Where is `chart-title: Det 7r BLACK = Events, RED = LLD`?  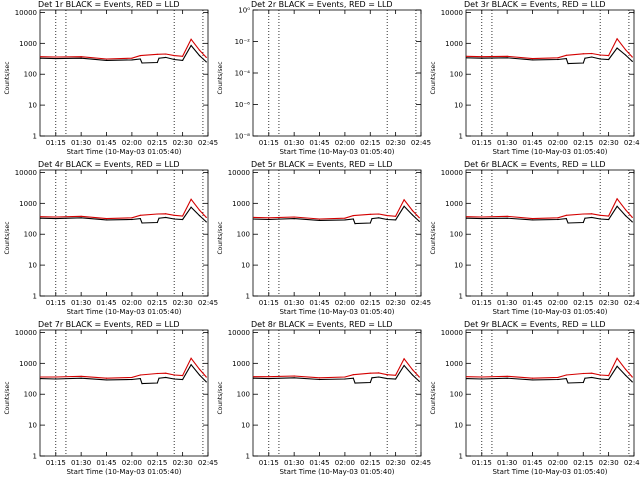 chart-title: Det 7r BLACK = Events, RED = LLD is located at coordinates (109, 324).